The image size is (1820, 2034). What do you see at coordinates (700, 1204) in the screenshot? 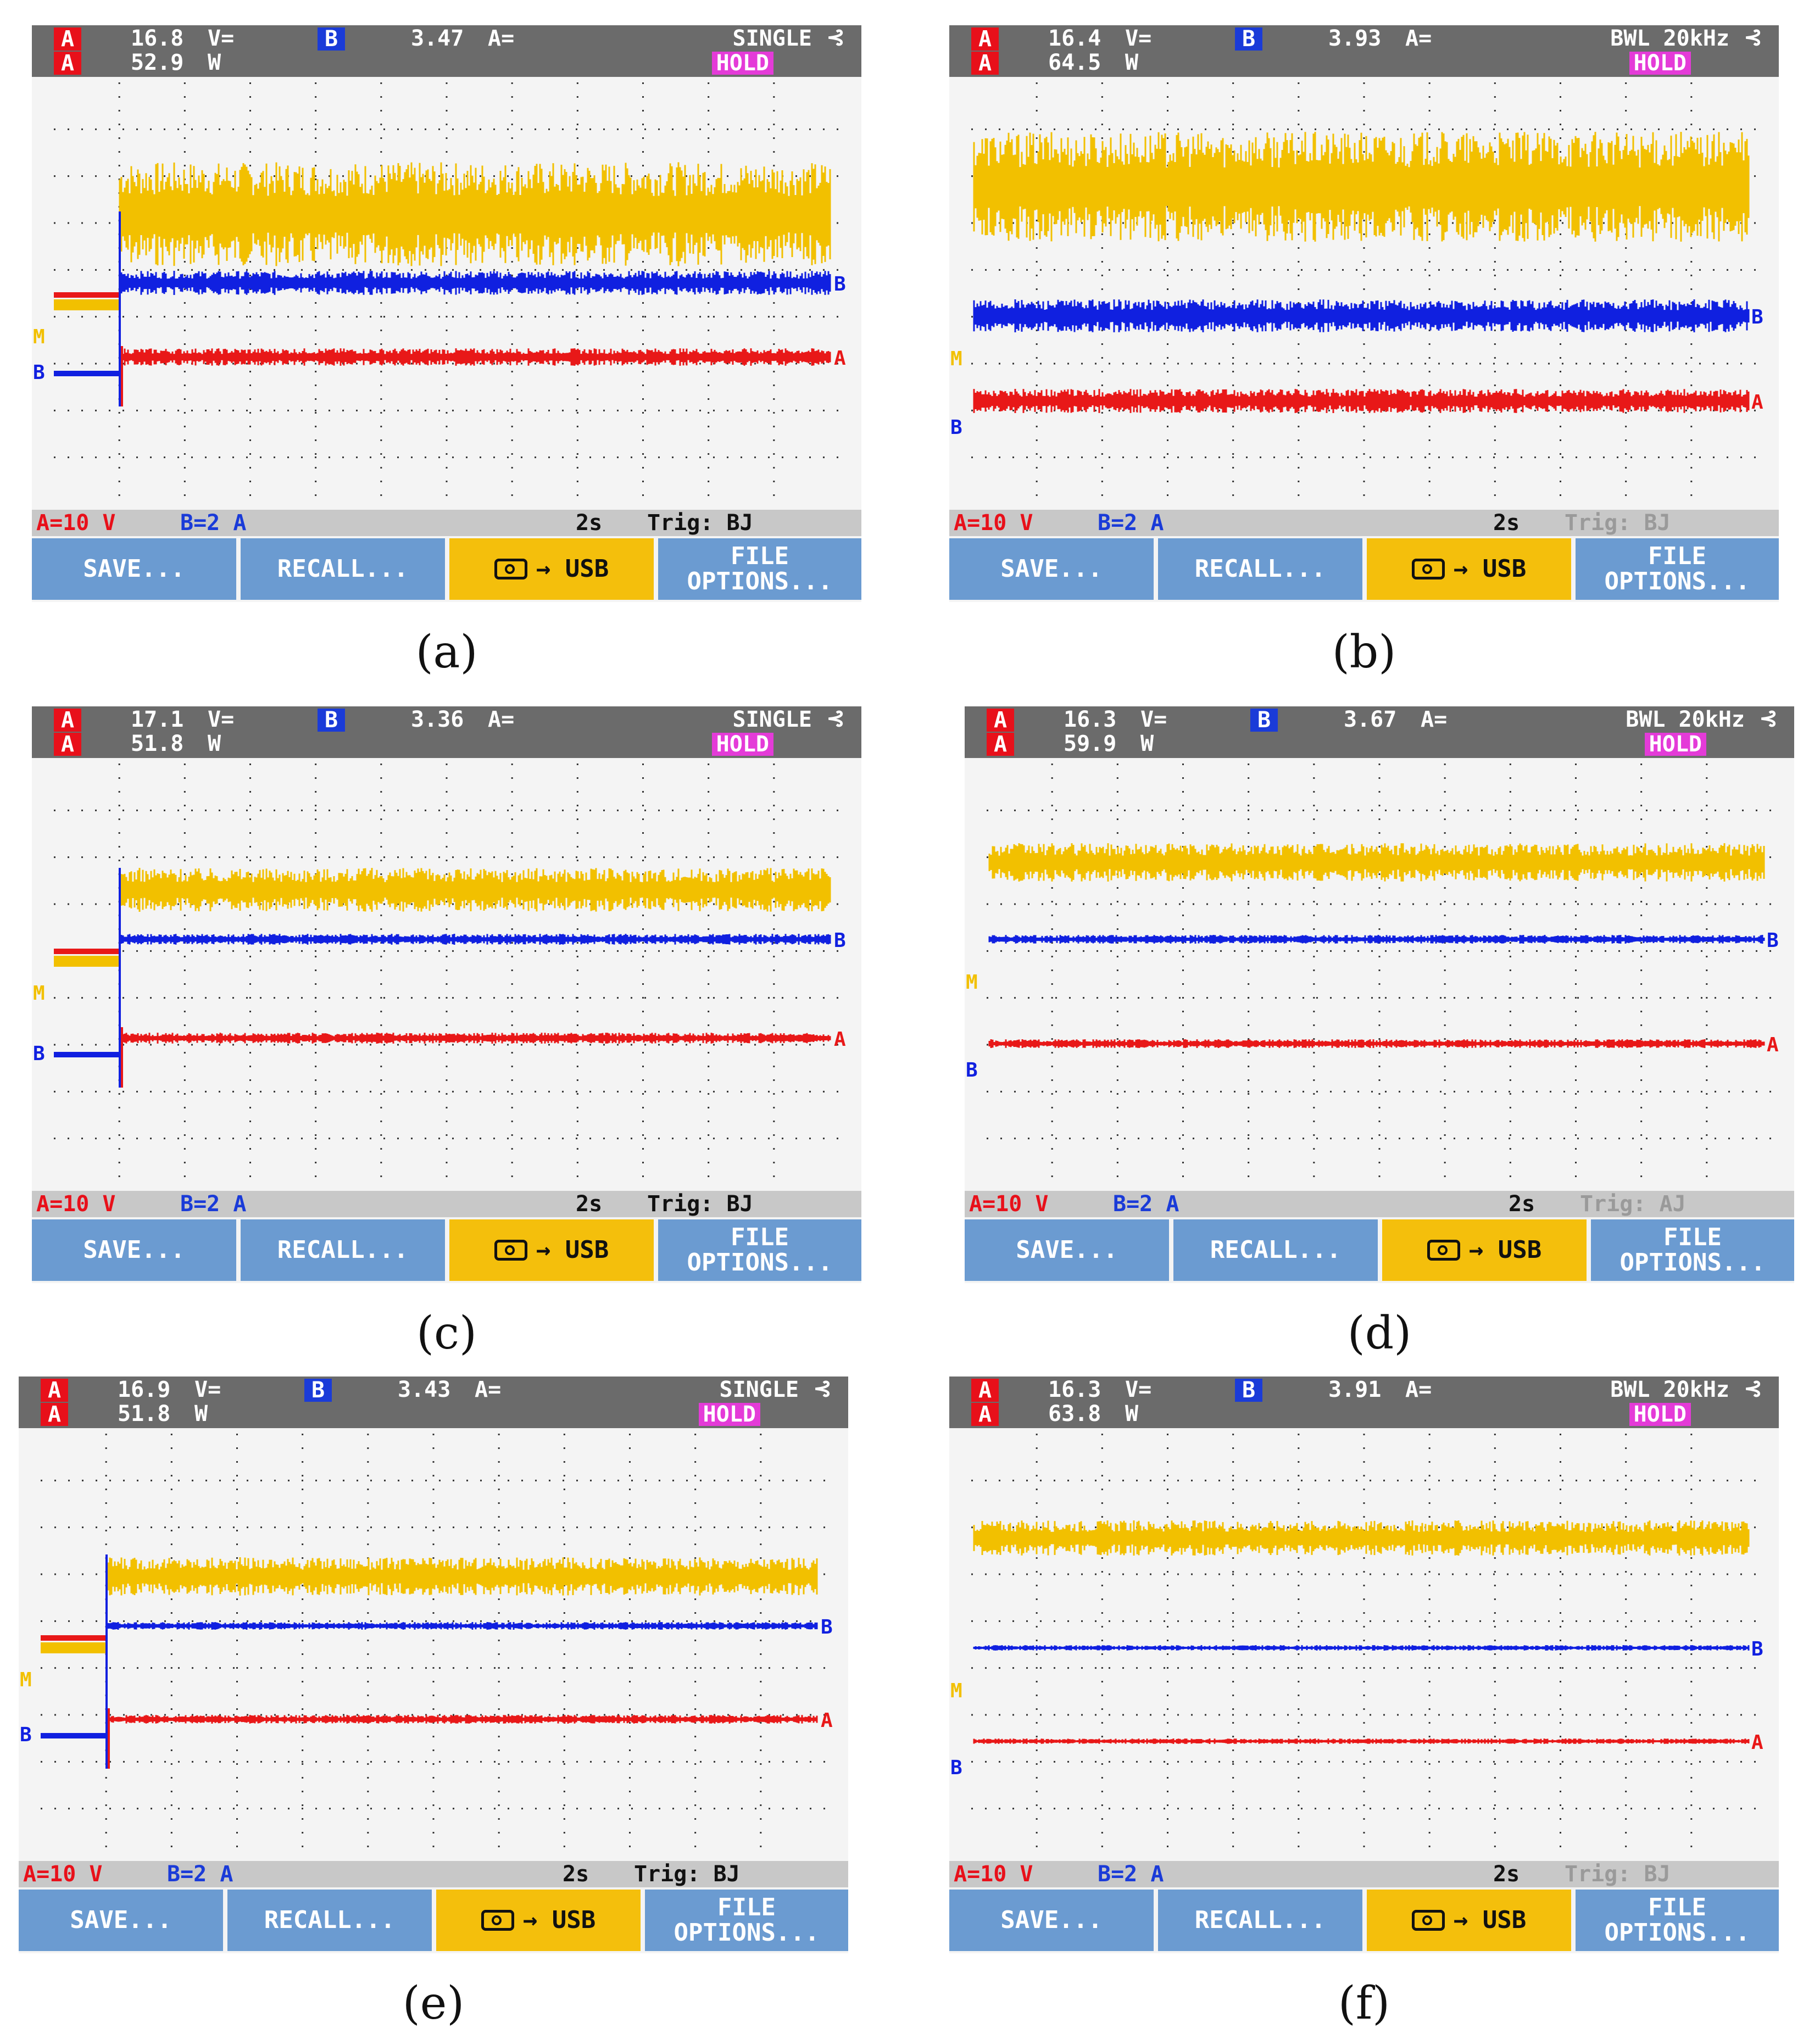
I see `trigger-status: Trig: BJ` at bounding box center [700, 1204].